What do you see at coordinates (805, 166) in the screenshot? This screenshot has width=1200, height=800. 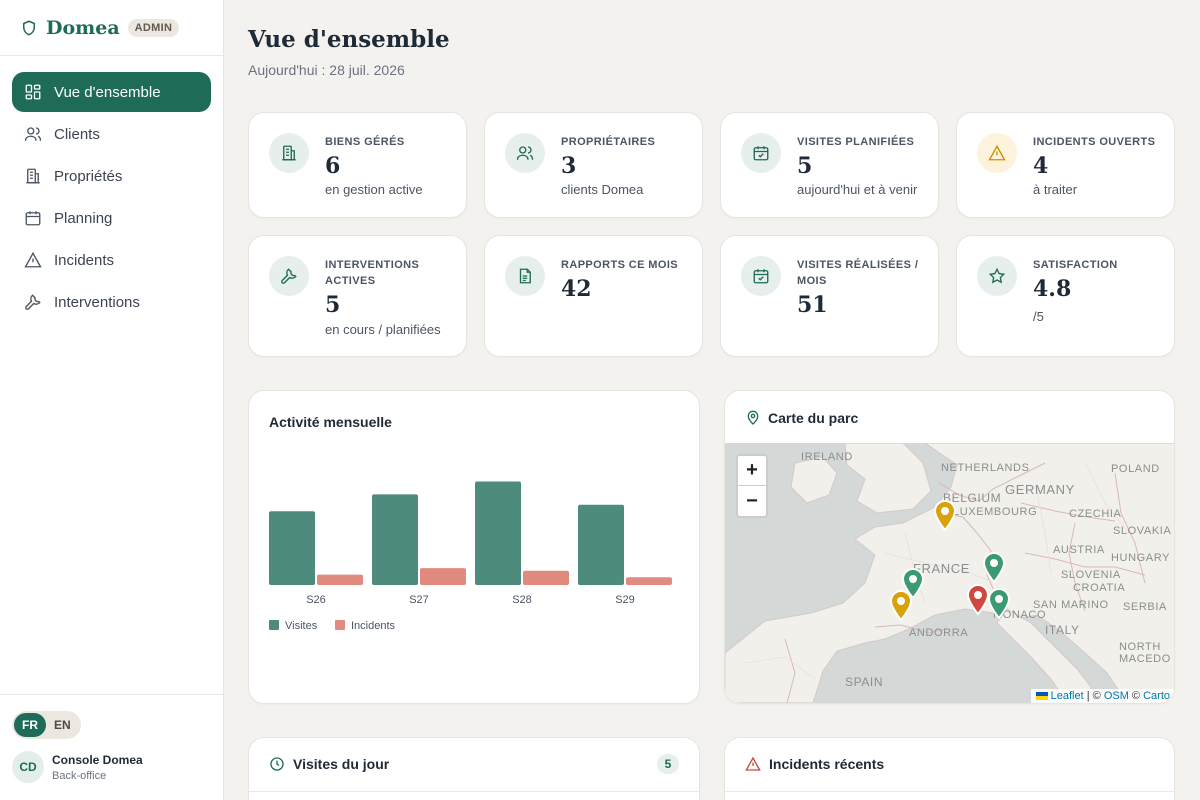 I see `stat-value: 5` at bounding box center [805, 166].